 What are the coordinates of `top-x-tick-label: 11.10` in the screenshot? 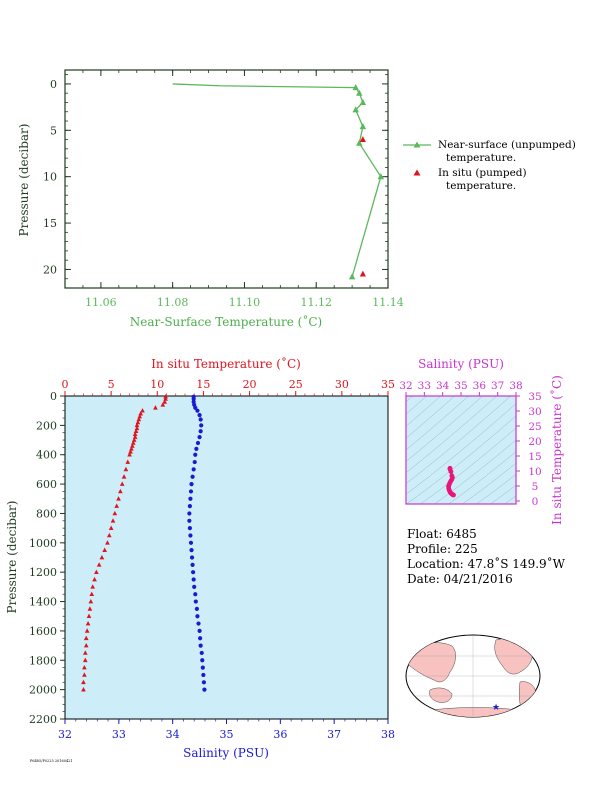 It's located at (245, 302).